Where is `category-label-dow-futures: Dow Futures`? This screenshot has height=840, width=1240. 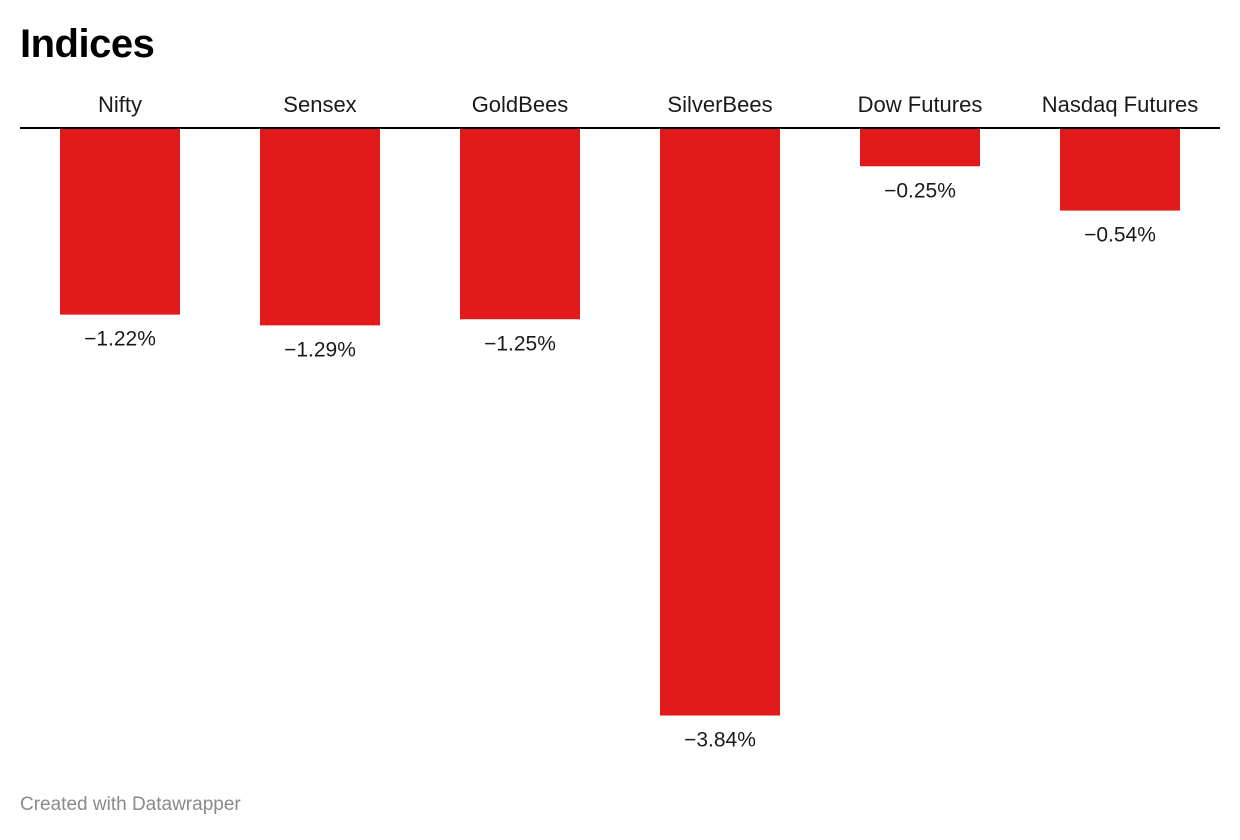 category-label-dow-futures: Dow Futures is located at coordinates (920, 104).